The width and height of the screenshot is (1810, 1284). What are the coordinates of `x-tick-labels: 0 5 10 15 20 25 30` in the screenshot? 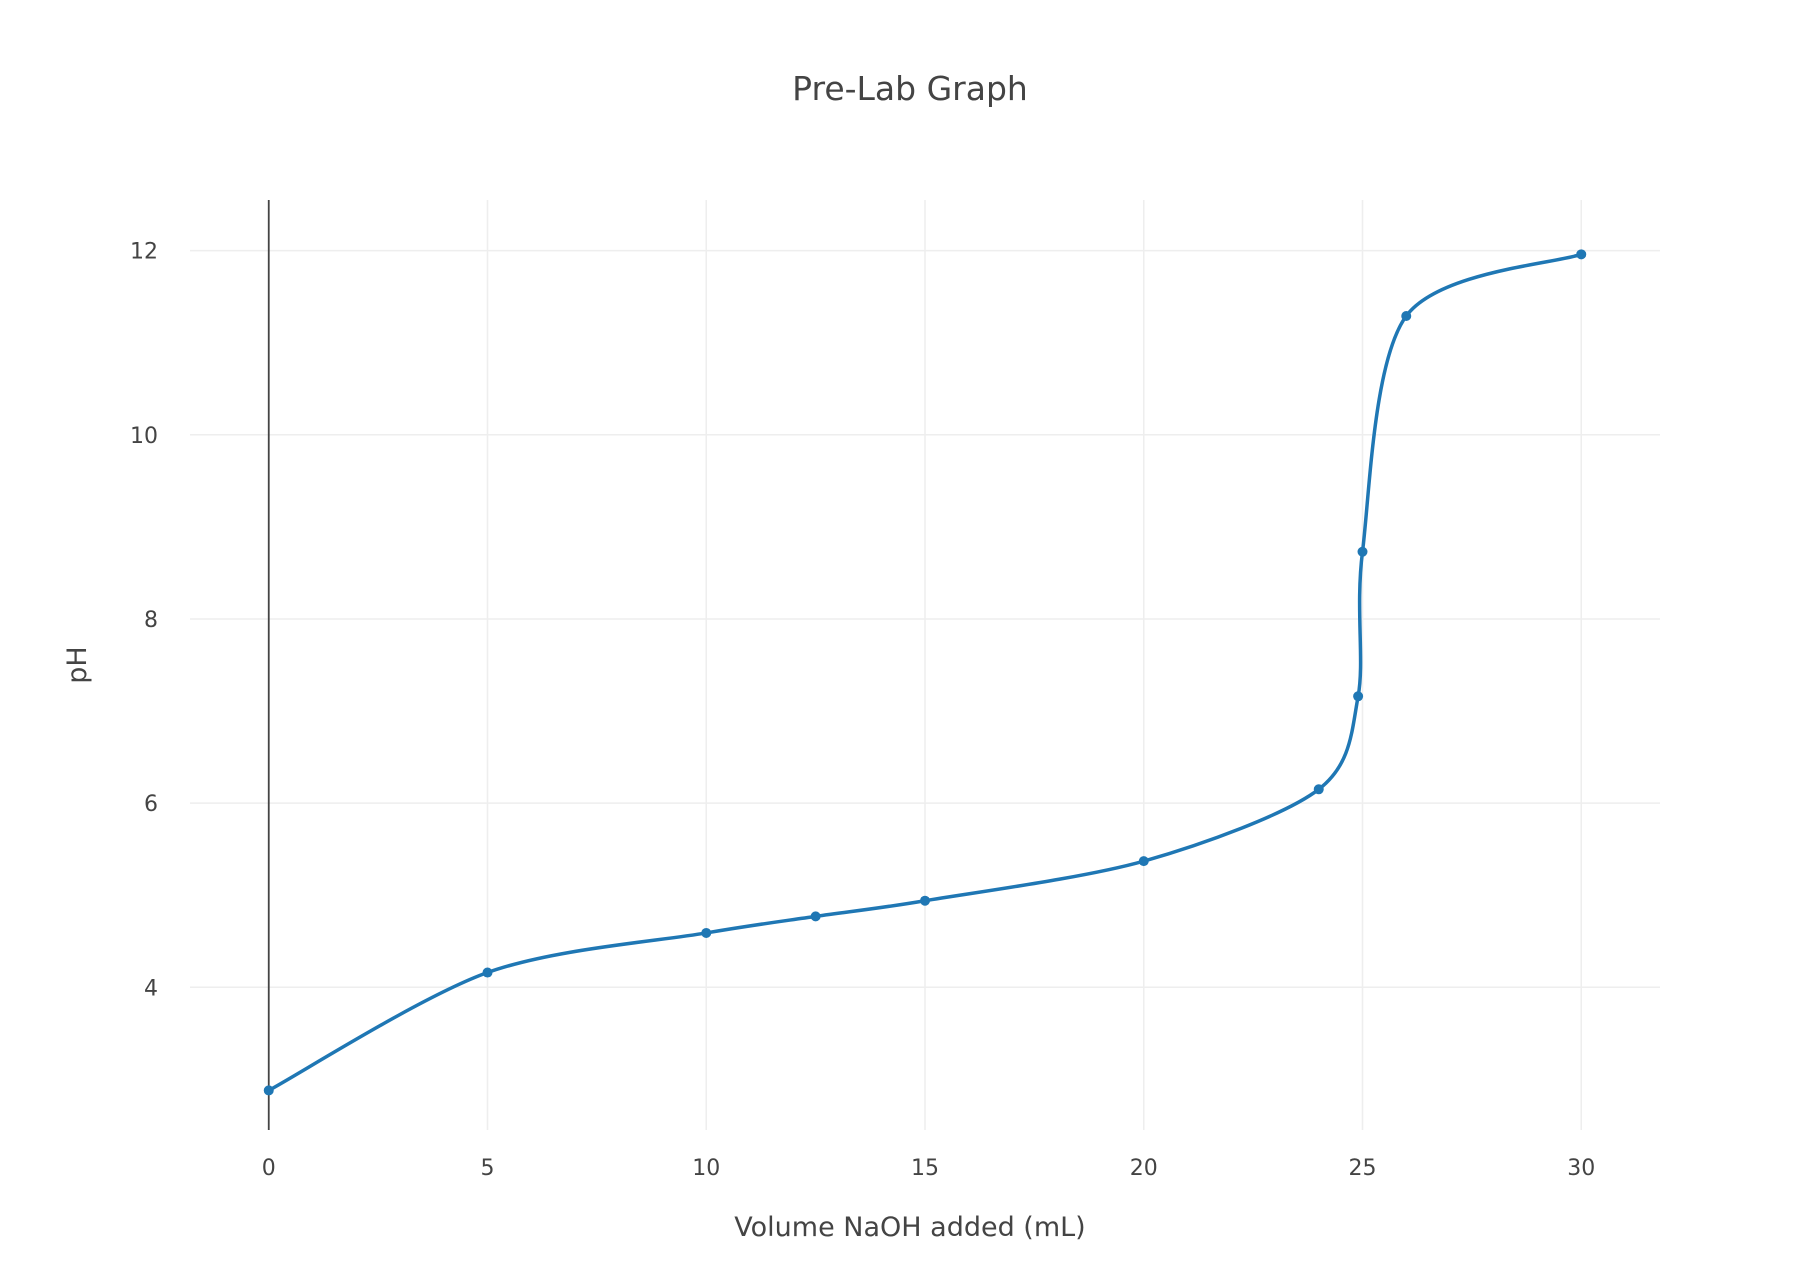 It's located at (929, 1168).